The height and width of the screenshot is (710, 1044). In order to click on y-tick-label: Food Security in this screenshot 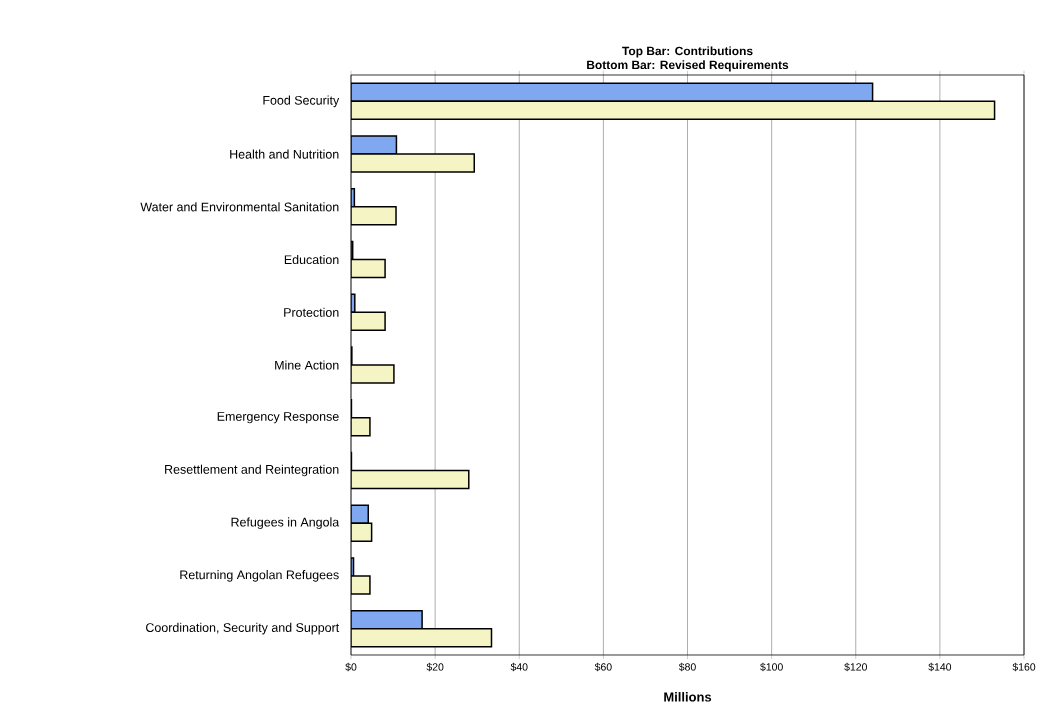, I will do `click(301, 101)`.